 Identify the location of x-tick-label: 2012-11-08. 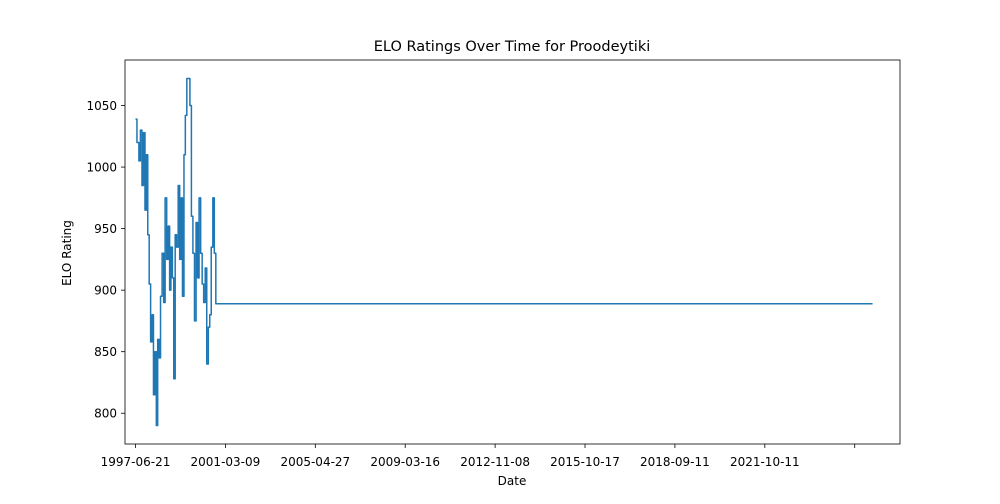
(495, 462).